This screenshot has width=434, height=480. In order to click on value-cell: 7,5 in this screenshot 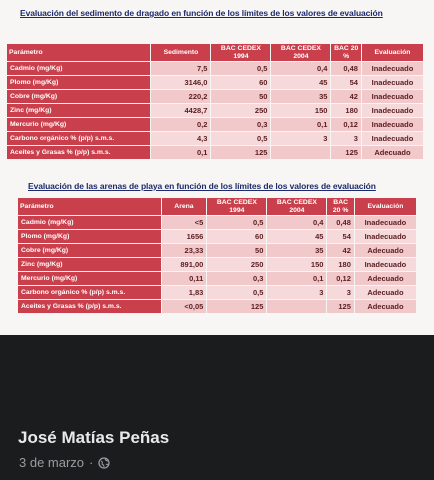, I will do `click(181, 68)`.